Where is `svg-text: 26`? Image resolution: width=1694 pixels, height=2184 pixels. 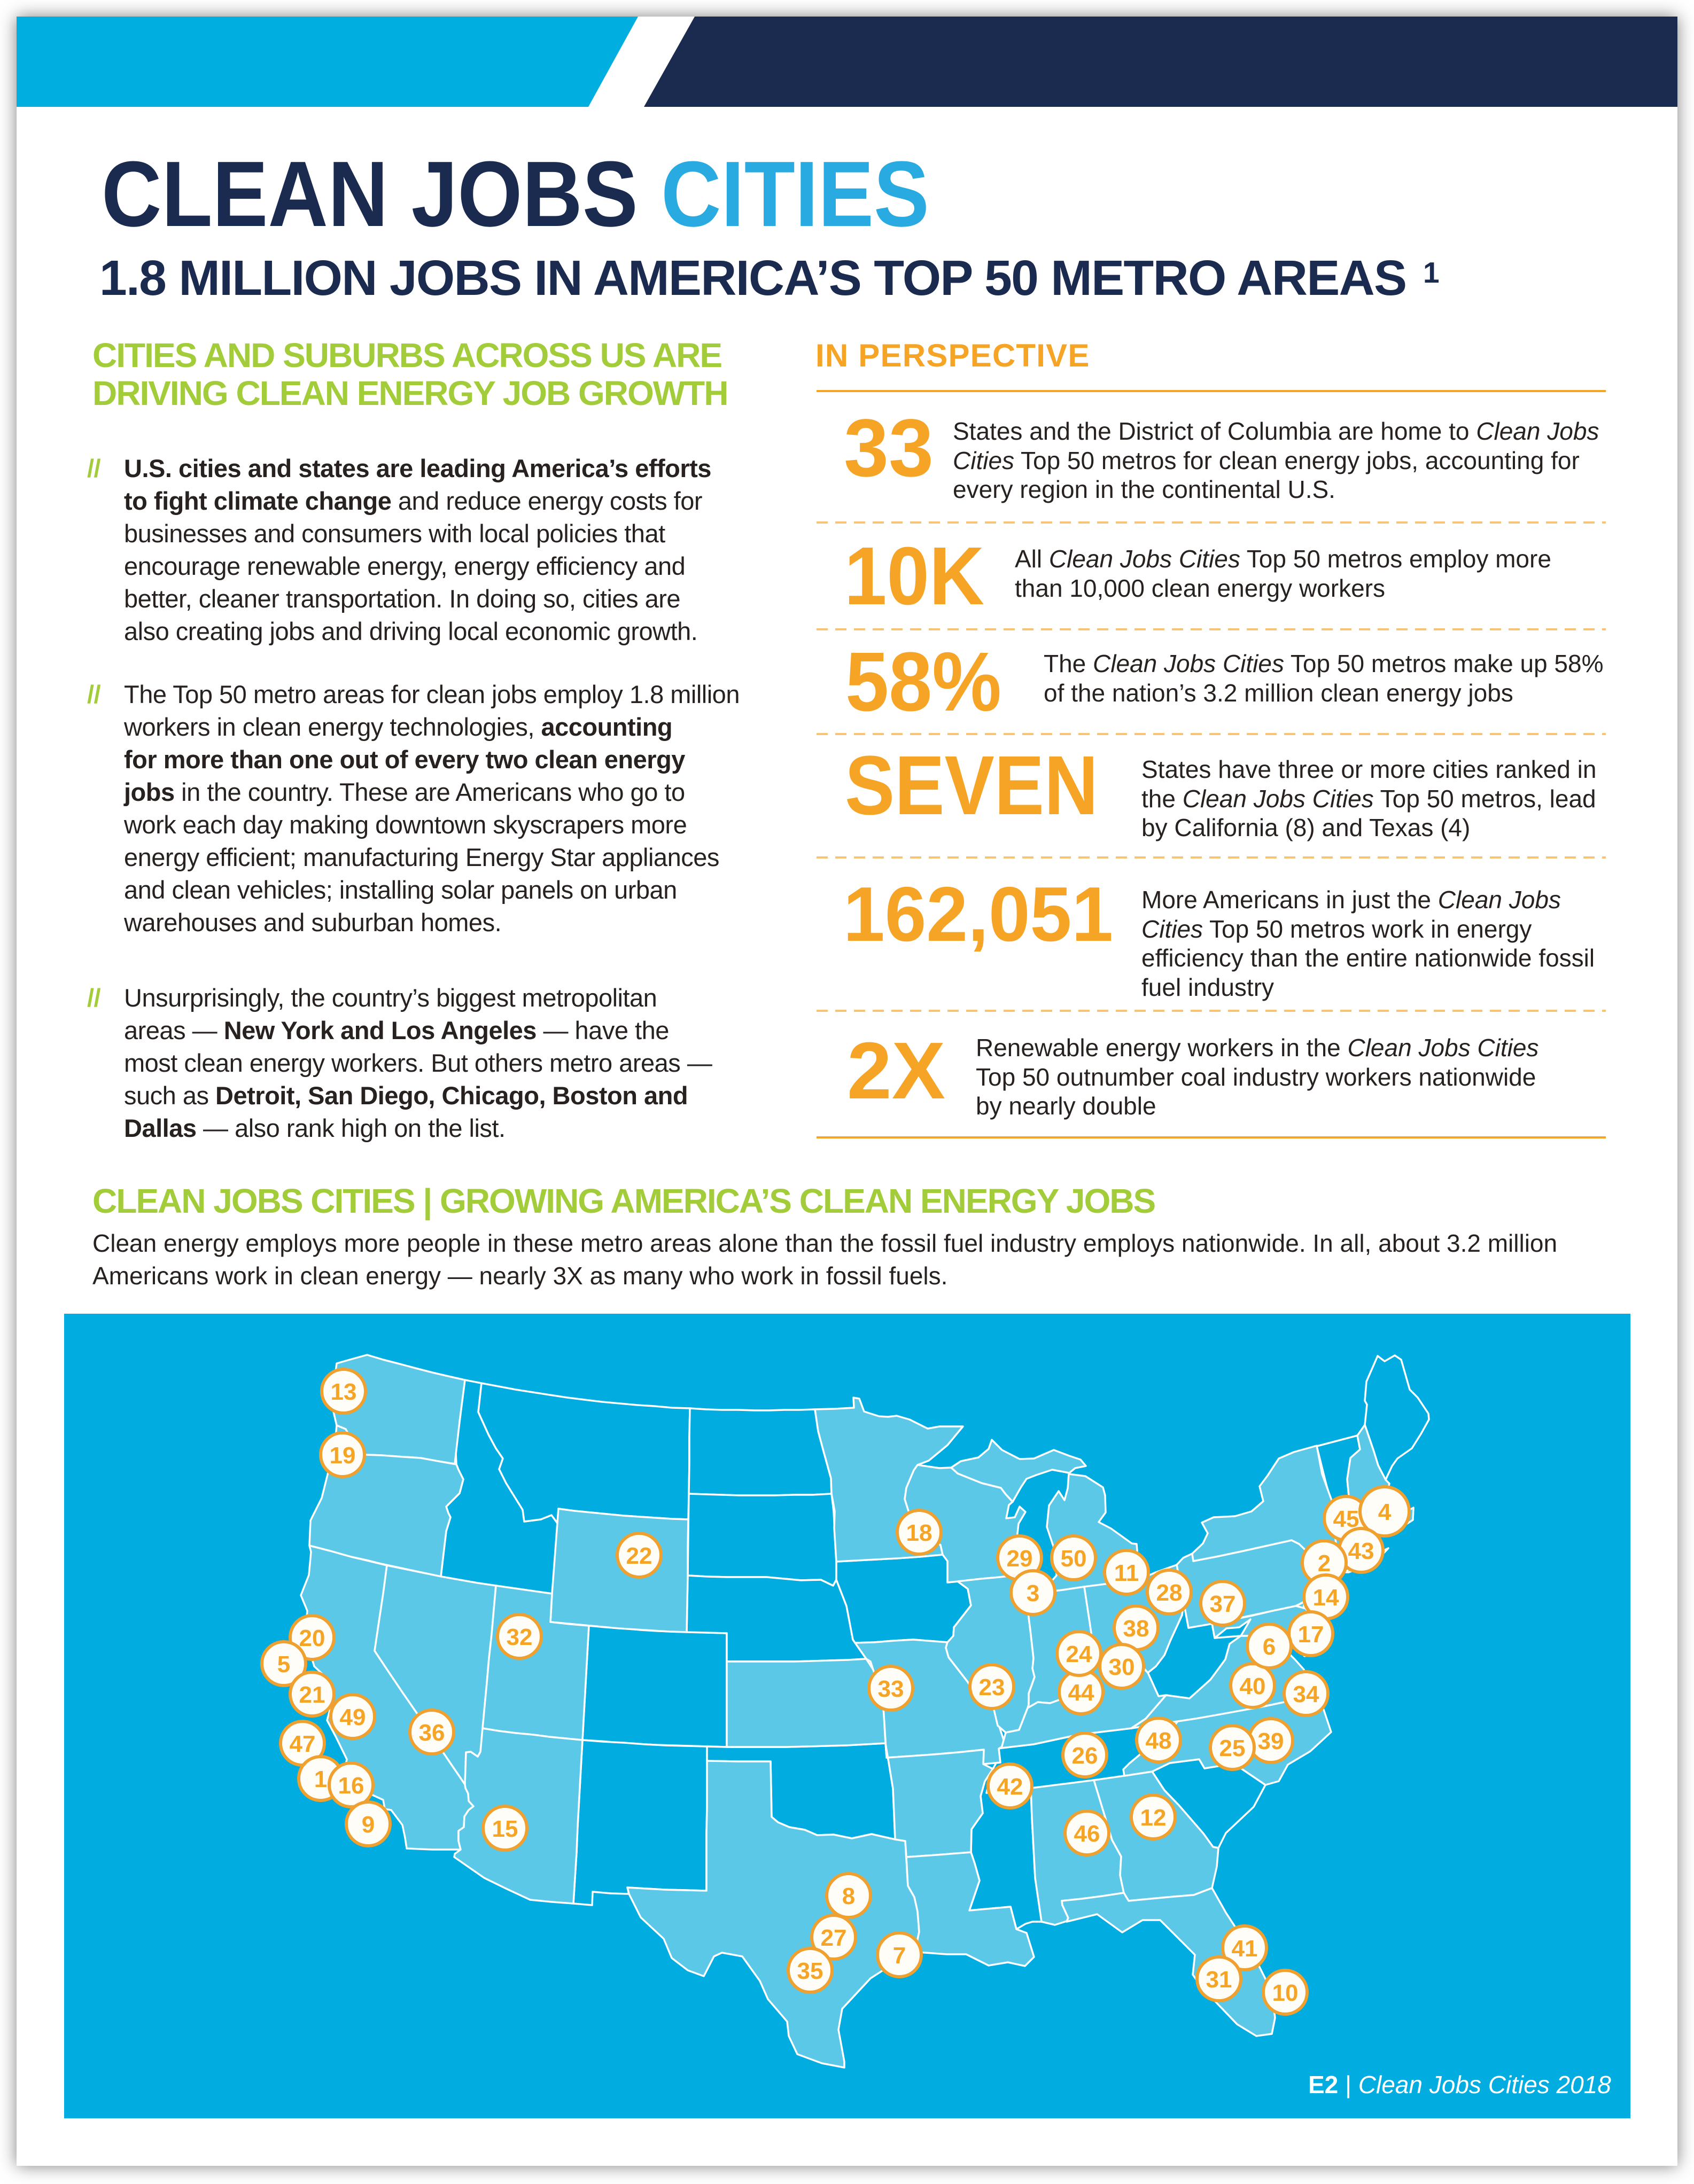
svg-text: 26 is located at coordinates (1085, 1756).